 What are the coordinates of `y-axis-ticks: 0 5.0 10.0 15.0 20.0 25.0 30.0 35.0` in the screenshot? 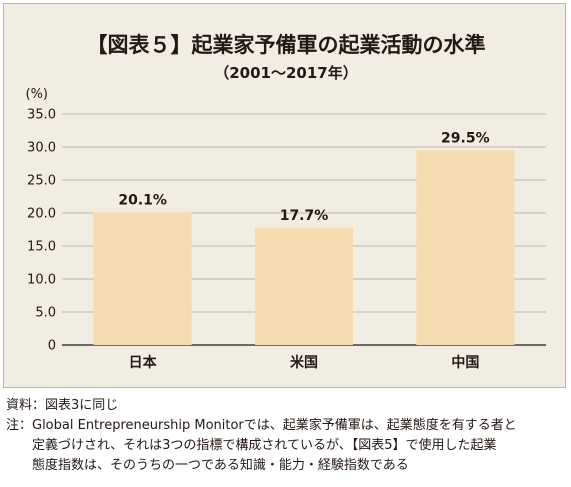 It's located at (41, 231).